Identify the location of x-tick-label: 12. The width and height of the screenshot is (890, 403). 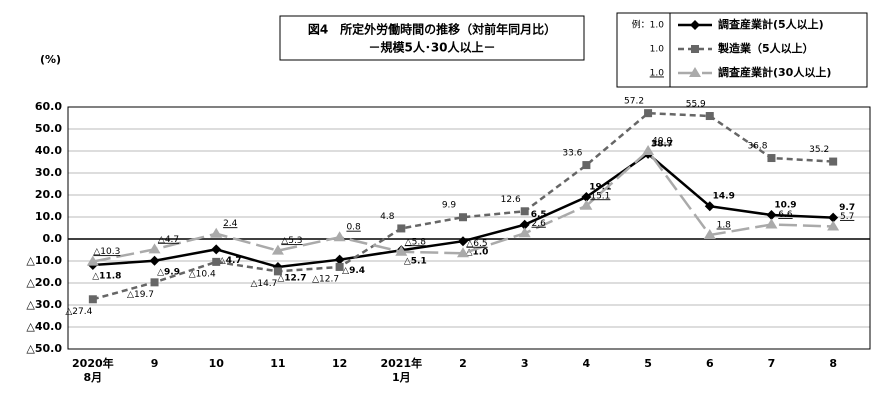
(339, 363).